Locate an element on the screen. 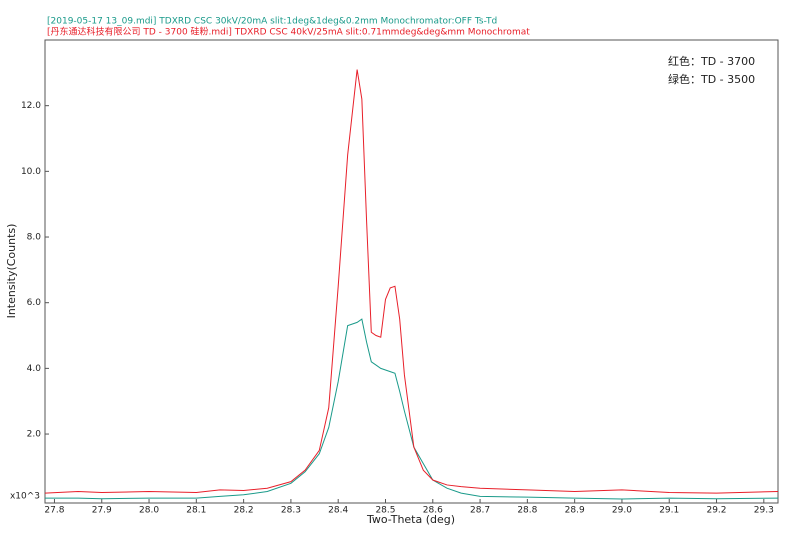 This screenshot has height=543, width=800. y-tick-label: 4.0 is located at coordinates (34, 369).